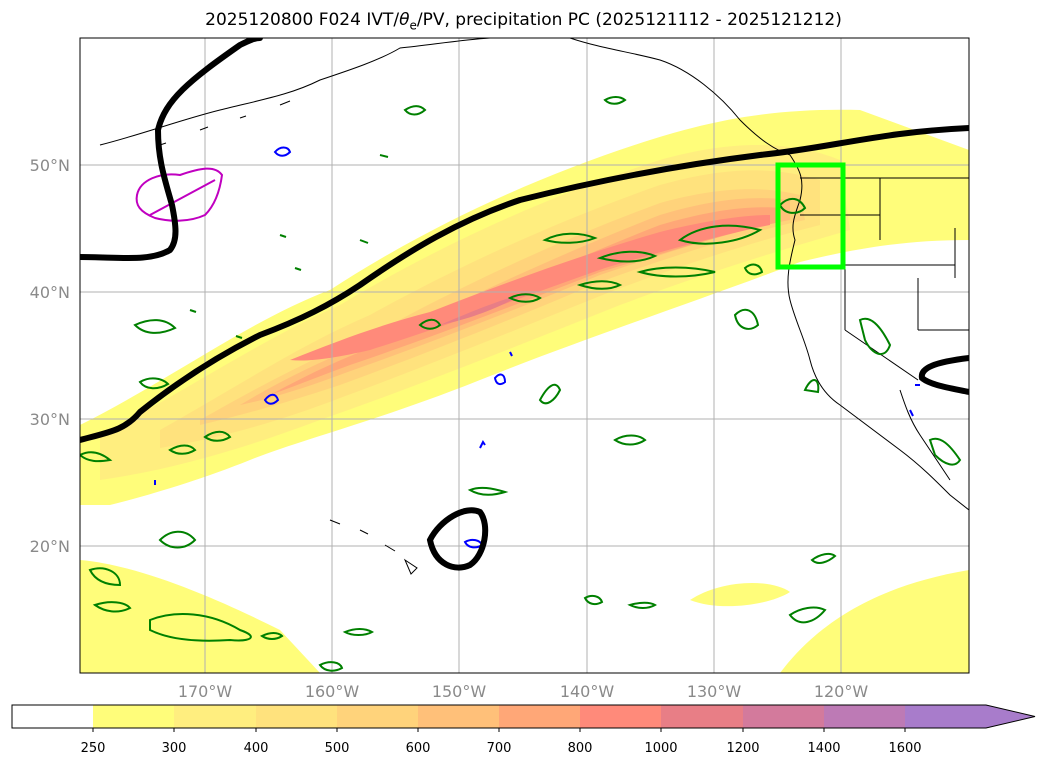 The height and width of the screenshot is (767, 1047). I want to click on colorbar-tick-label: 400, so click(256, 748).